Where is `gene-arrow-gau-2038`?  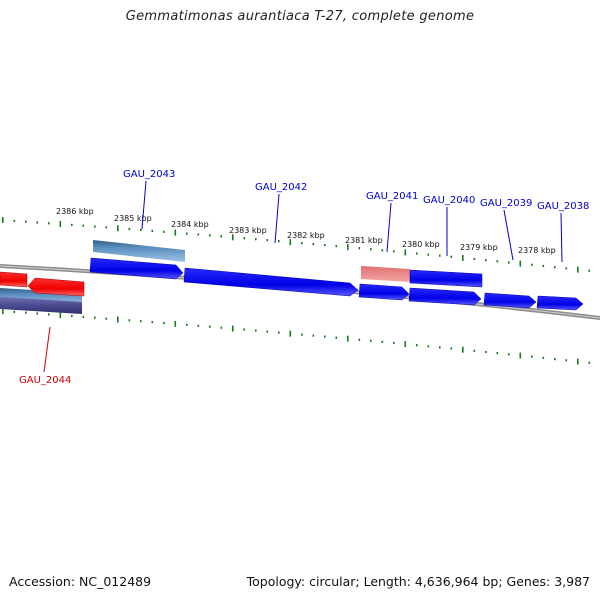
gene-arrow-gau-2038 is located at coordinates (560, 303).